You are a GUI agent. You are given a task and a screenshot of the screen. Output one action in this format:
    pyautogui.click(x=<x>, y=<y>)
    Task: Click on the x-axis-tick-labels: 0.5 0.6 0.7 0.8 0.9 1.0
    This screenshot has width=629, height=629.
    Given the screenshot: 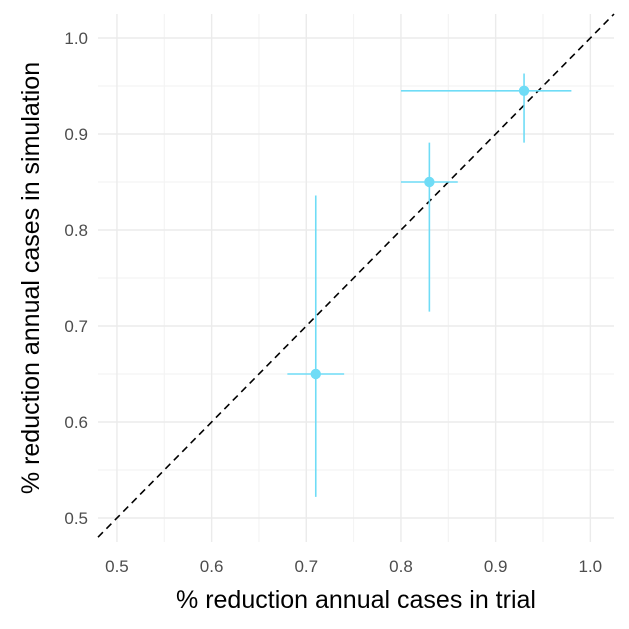 What is the action you would take?
    pyautogui.click(x=353, y=566)
    